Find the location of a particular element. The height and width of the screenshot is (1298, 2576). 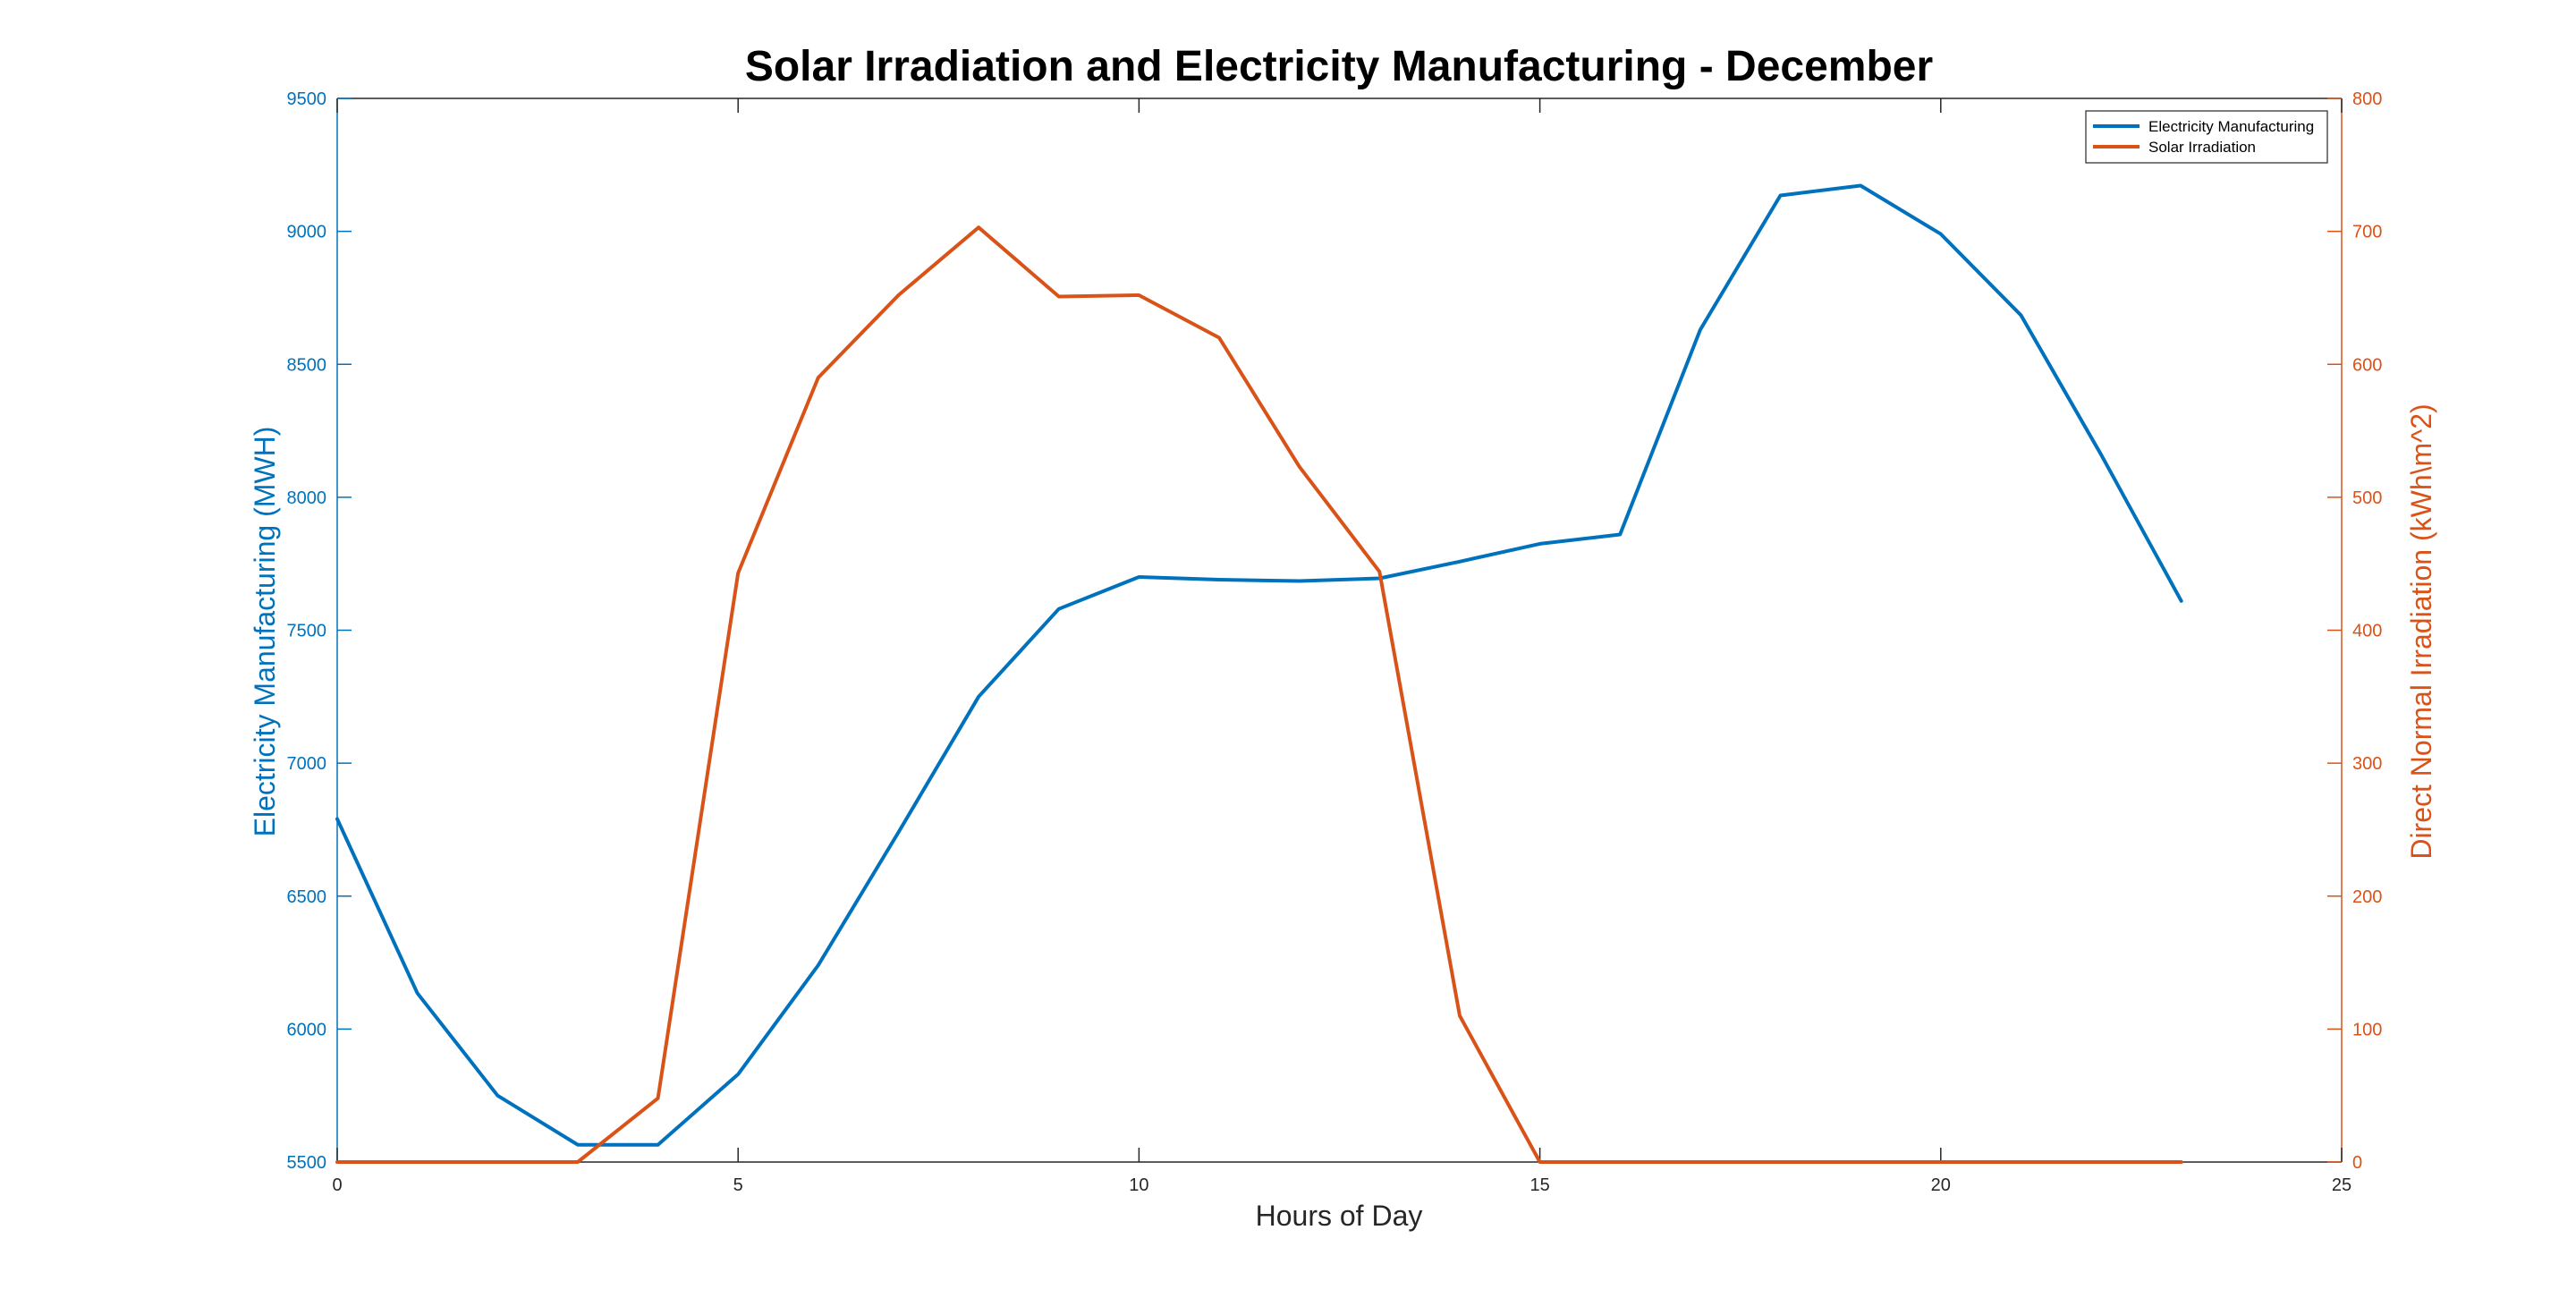

x-tick-label: 20 is located at coordinates (1941, 1185).